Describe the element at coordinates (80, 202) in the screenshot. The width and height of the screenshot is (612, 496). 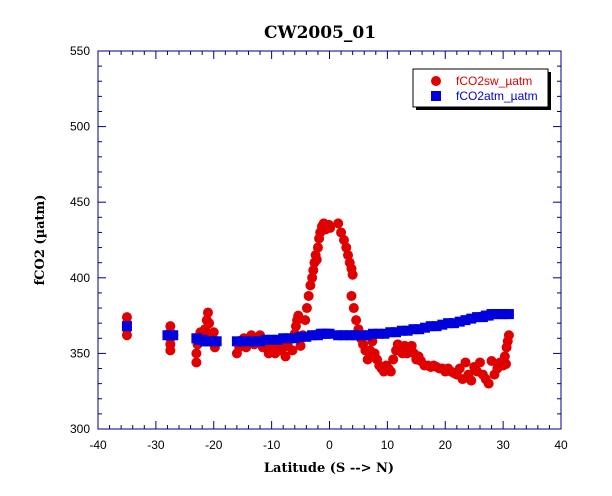
I see `y-tick-label: 450` at that location.